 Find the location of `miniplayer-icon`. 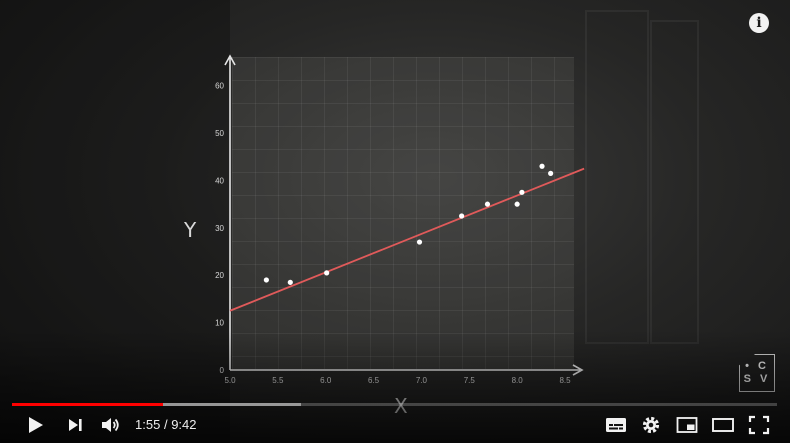

miniplayer-icon is located at coordinates (687, 425).